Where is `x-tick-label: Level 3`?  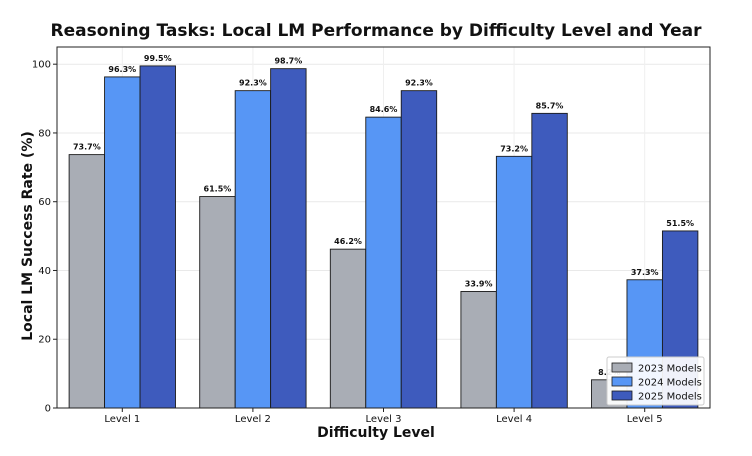
x-tick-label: Level 3 is located at coordinates (384, 419).